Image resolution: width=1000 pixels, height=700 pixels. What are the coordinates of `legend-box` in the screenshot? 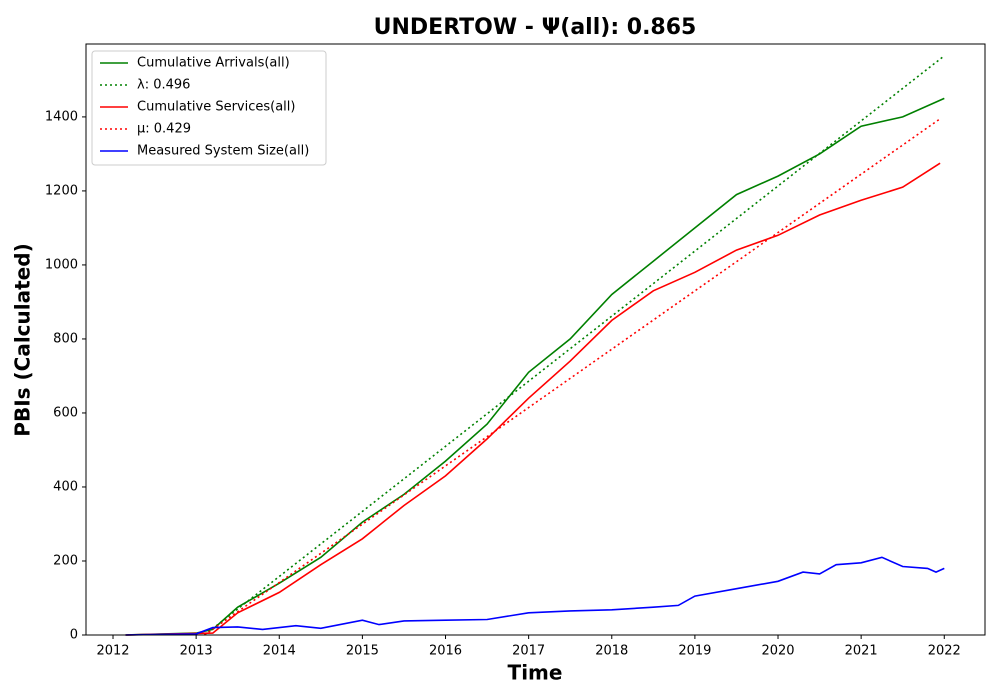 It's located at (209, 108).